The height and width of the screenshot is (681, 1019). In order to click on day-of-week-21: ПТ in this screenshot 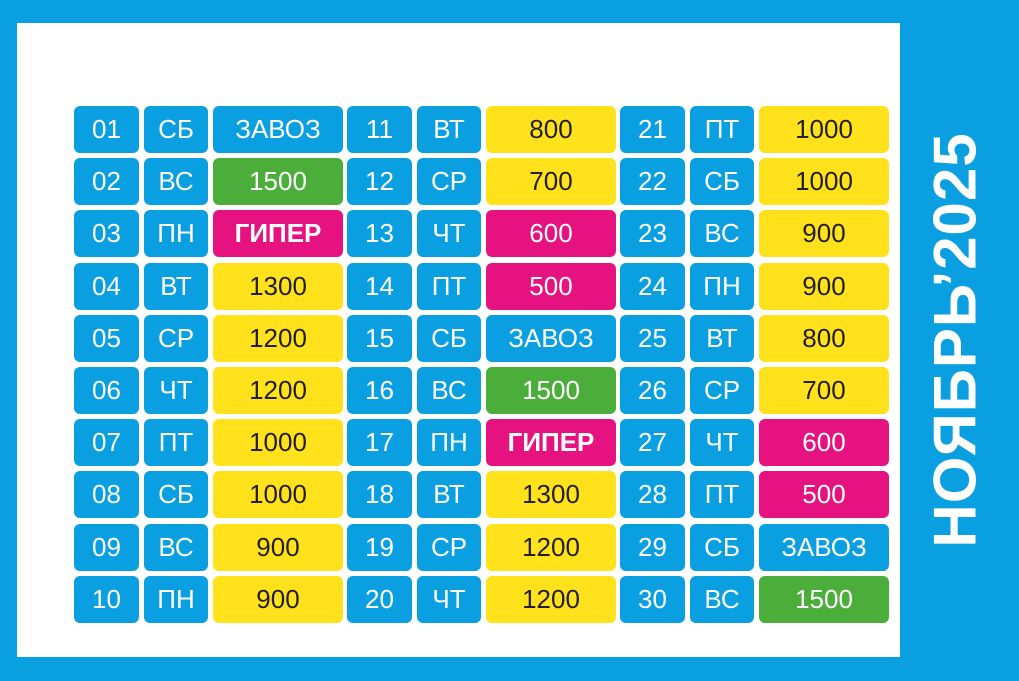, I will do `click(722, 129)`.